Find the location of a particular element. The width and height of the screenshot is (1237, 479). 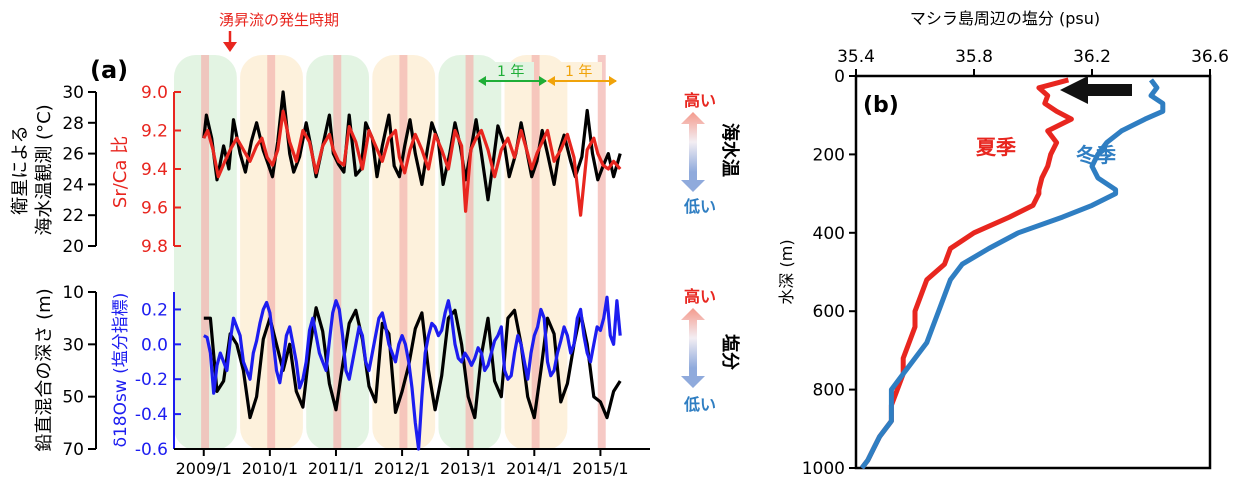

tick-label: 0.0 is located at coordinates (154, 345).